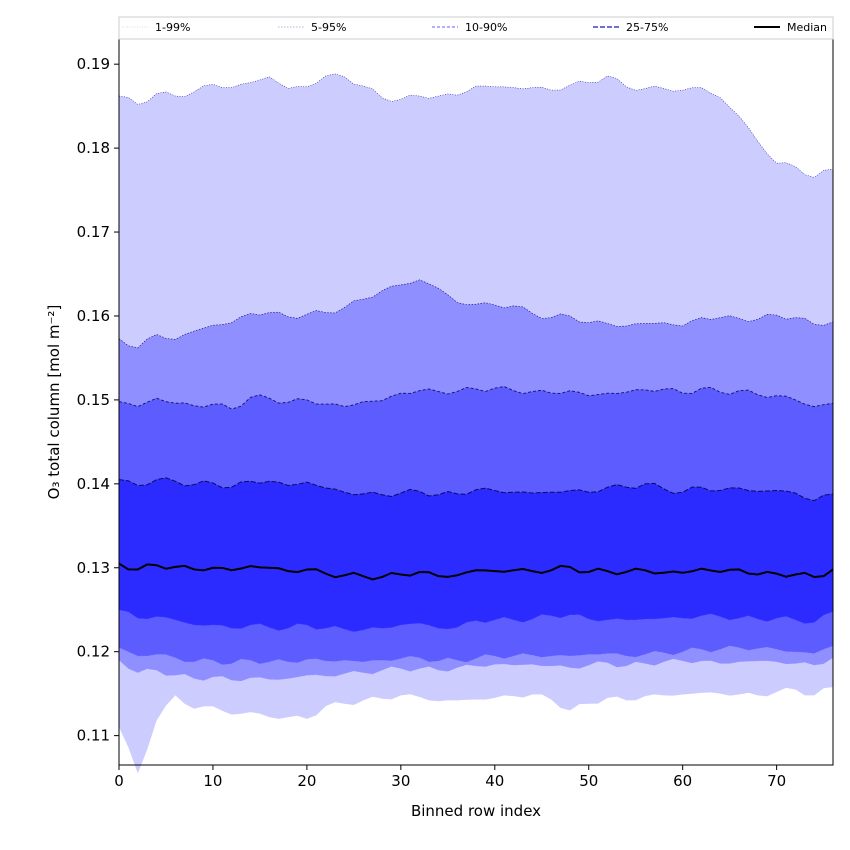 The width and height of the screenshot is (850, 850). Describe the element at coordinates (93, 652) in the screenshot. I see `y-tick-label: 0.12` at that location.